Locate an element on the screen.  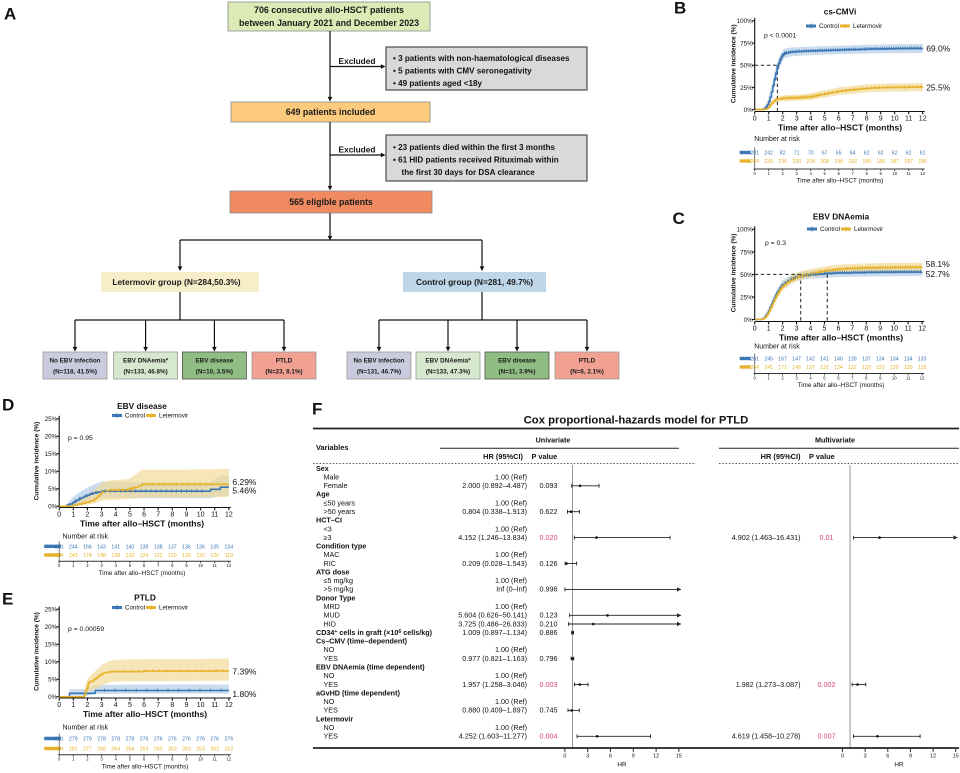
svg-text: (N=131, 46.7%) is located at coordinates (379, 371).